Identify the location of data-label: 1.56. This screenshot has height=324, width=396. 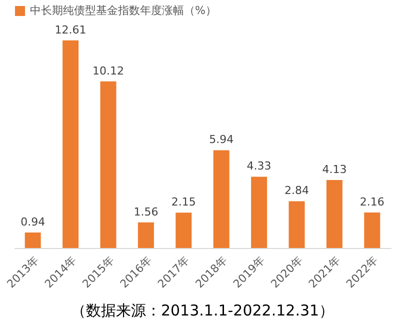
(146, 211).